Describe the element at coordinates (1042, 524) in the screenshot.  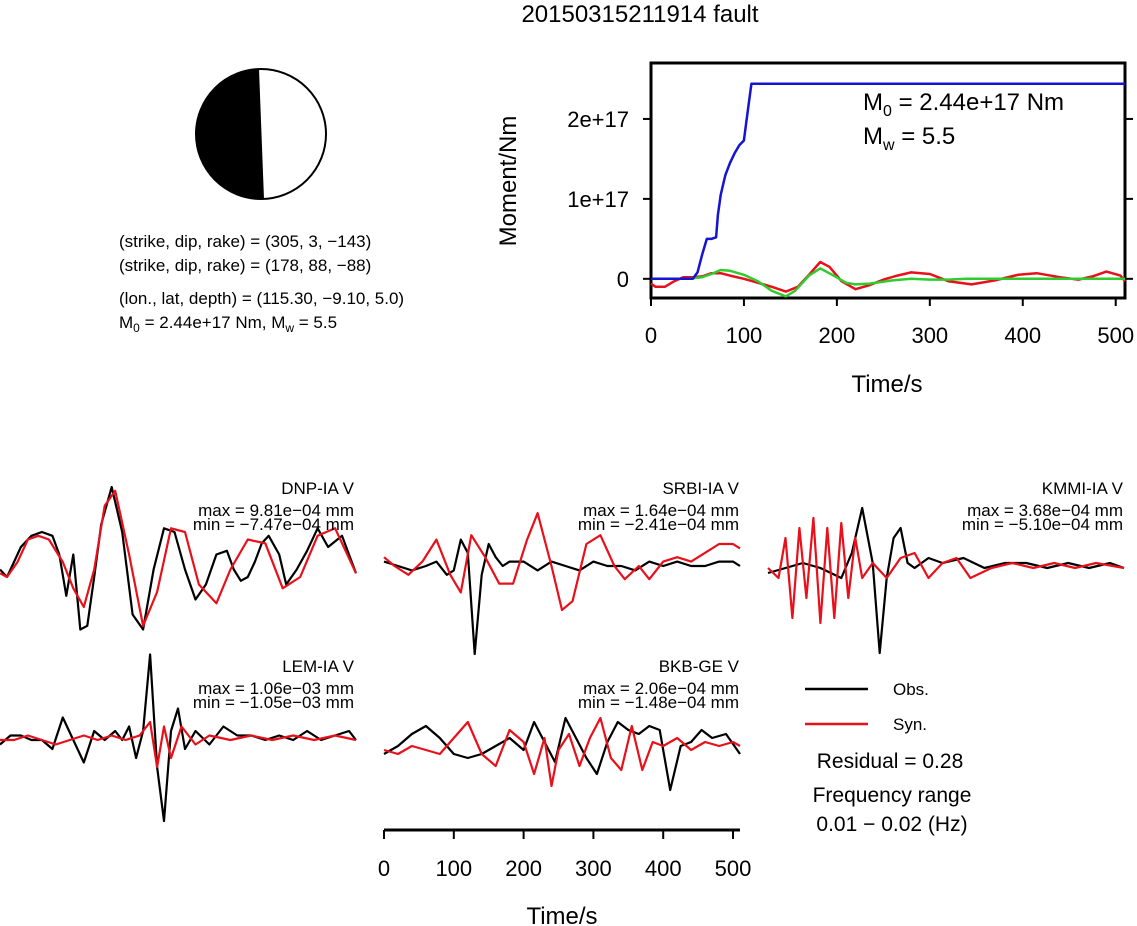
I see `min-amplitude-label: min = −5.10e−04 mm` at that location.